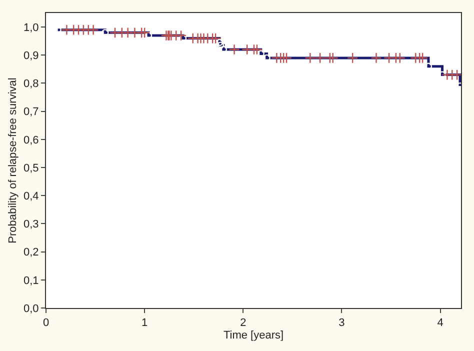 The image size is (474, 351). I want to click on y-tick-label: 0,5, so click(31, 168).